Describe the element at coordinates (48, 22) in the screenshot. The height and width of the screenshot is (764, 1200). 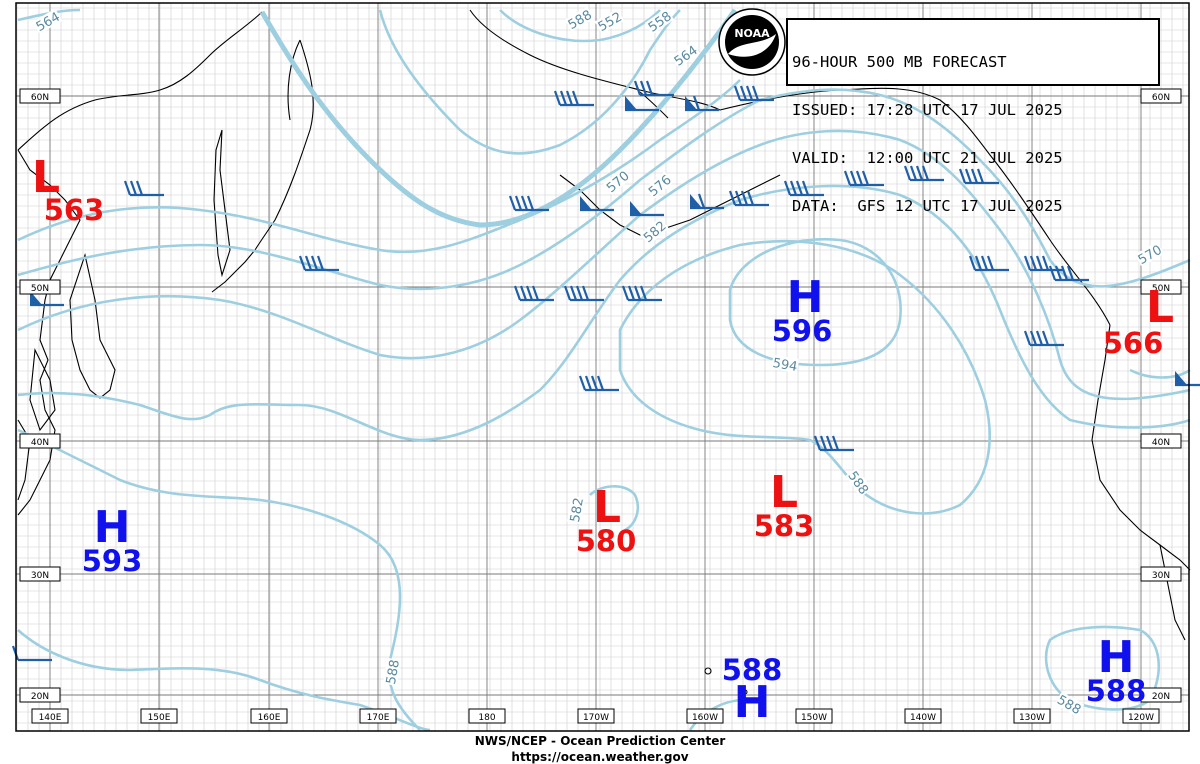
I see `svg-text: 564` at that location.